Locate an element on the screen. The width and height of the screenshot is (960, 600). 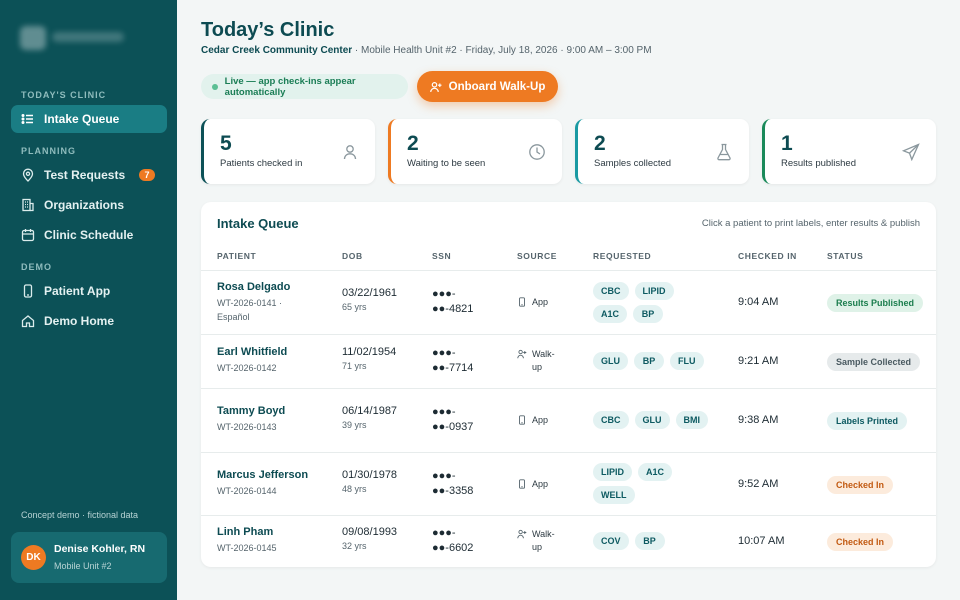
user-card: DK Denise Kohler, RN Mobile Unit #2 is located at coordinates (89, 557).